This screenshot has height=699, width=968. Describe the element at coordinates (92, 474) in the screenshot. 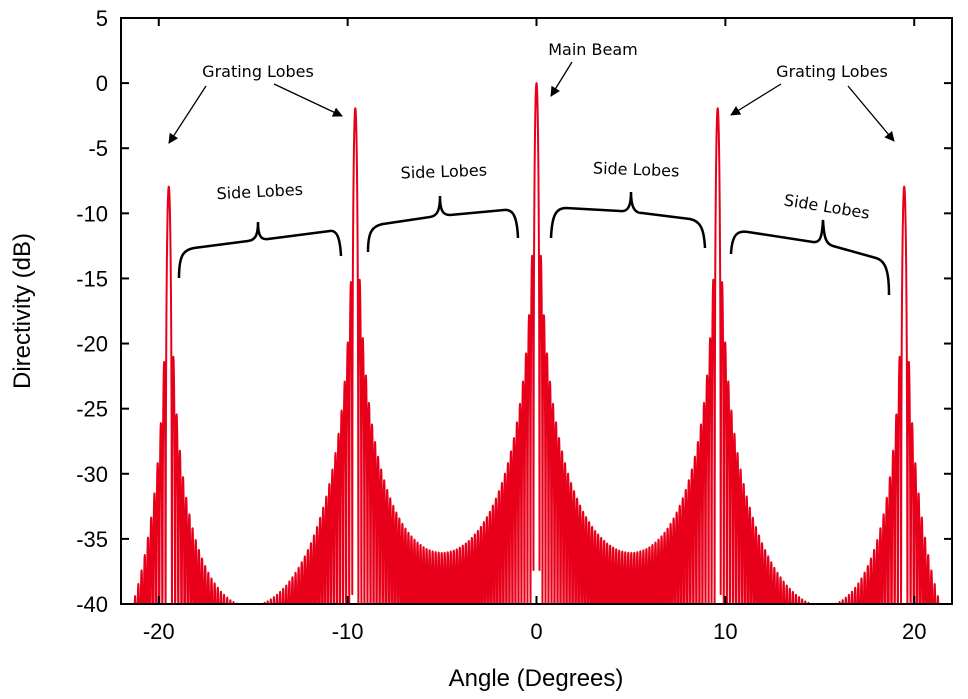

I see `y-tick-label: -30` at that location.